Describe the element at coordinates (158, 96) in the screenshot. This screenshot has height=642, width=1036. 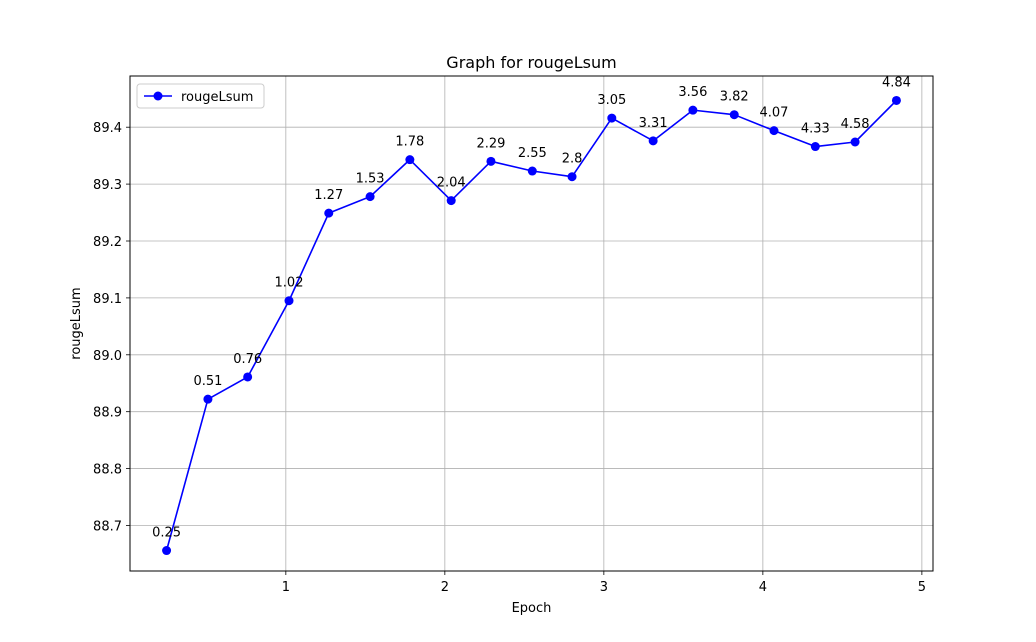
I see `legend-marker-icon` at that location.